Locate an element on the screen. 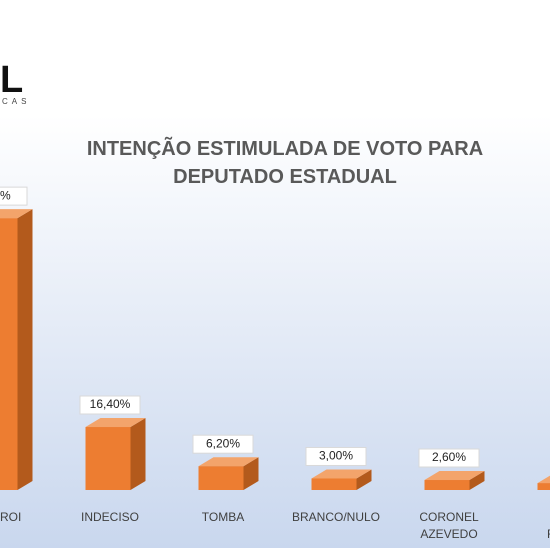  data-label: ,80% is located at coordinates (5, 195).